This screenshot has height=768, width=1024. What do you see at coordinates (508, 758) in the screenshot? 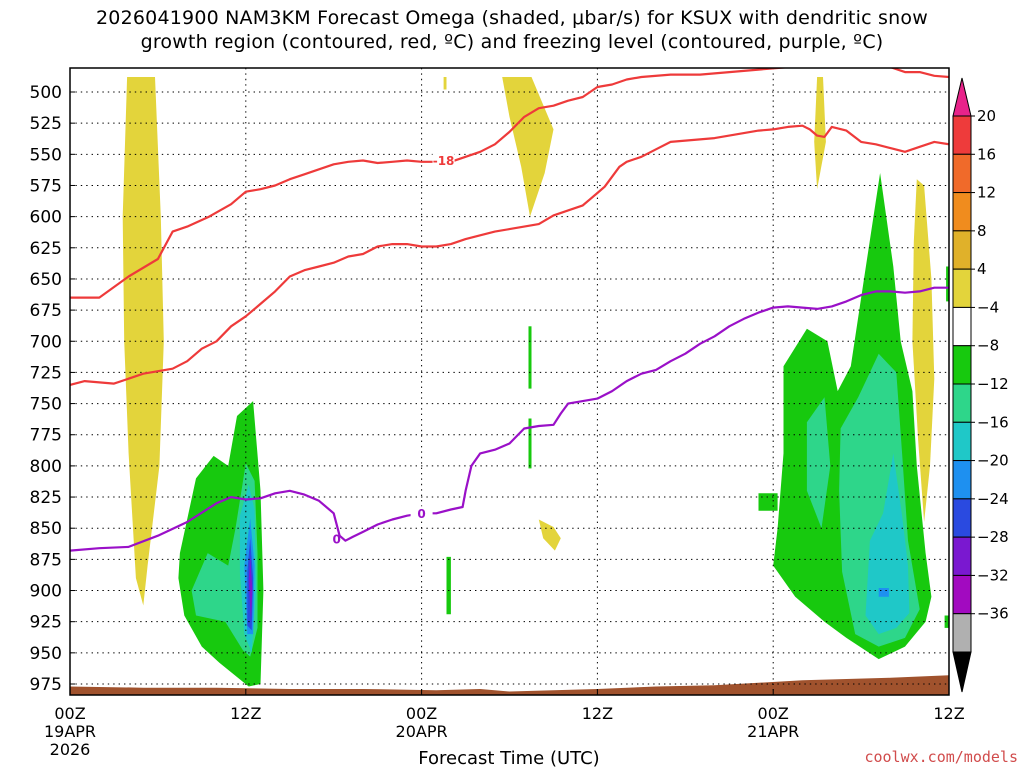
I see `x-axis-title: Forecast Time (UTC)` at bounding box center [508, 758].